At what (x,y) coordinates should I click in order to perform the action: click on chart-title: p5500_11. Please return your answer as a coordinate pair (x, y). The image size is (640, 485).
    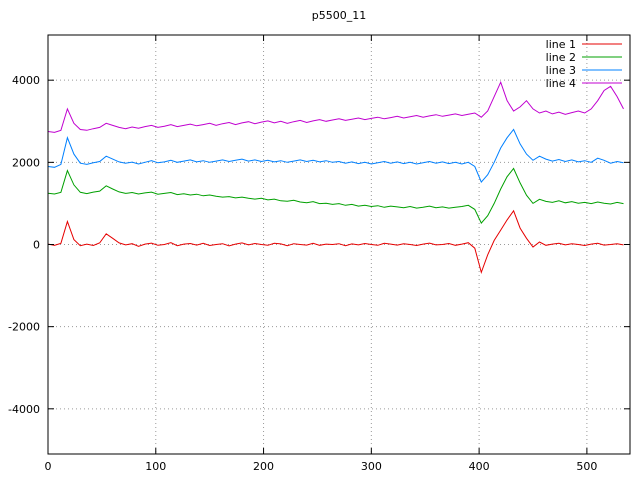
    Looking at the image, I should click on (339, 15).